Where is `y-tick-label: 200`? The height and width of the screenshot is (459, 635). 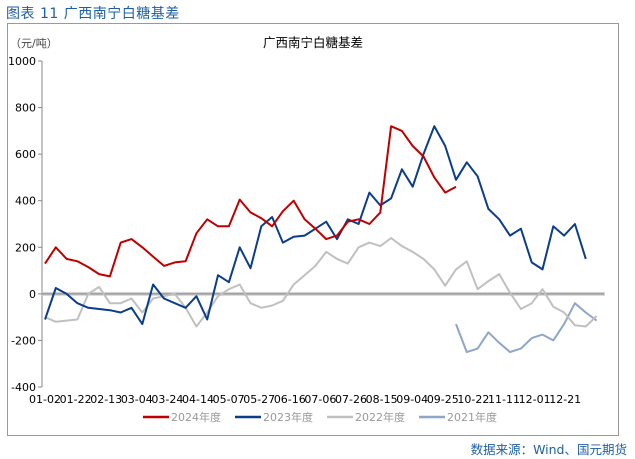 y-tick-label: 200 is located at coordinates (25, 247).